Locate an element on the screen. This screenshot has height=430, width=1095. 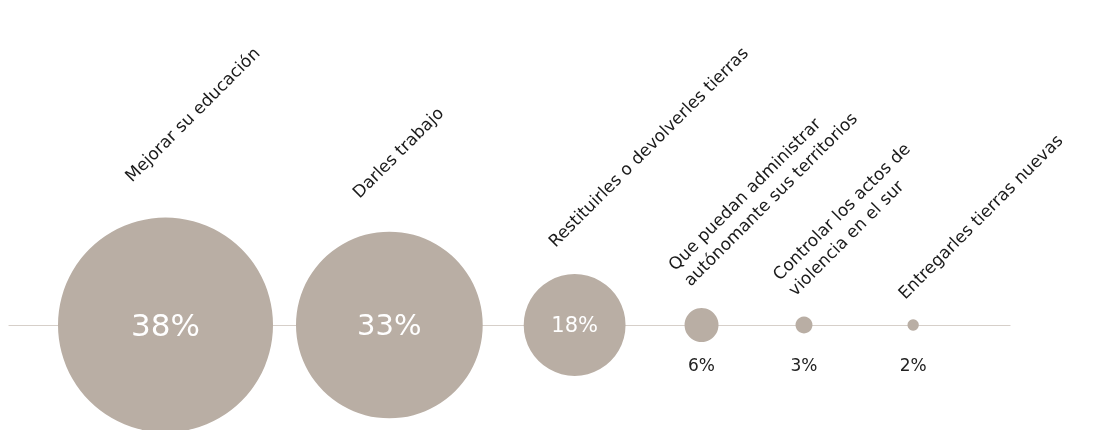
data-label: 38% is located at coordinates (165, 325).